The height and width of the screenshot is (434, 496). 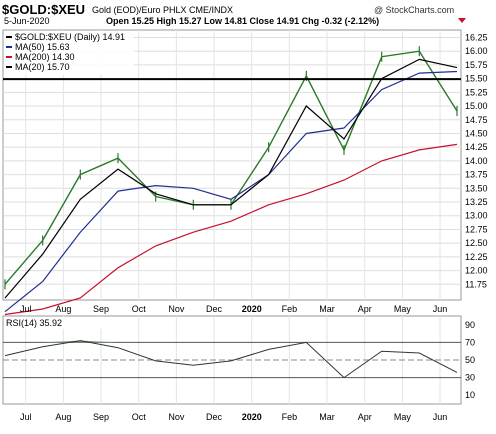 I want to click on price-tick-label: 15.00, so click(x=476, y=106).